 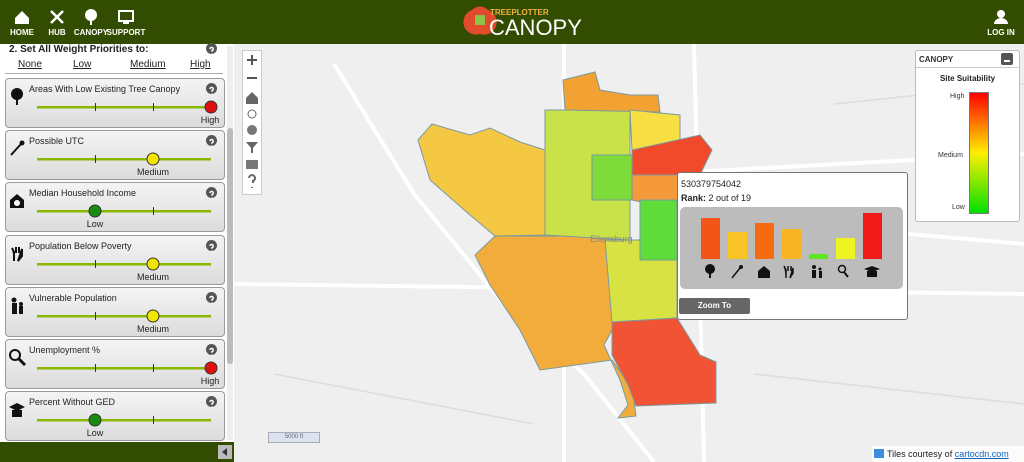 What do you see at coordinates (73, 297) in the screenshot?
I see `slider-label: Vulnerable Population` at bounding box center [73, 297].